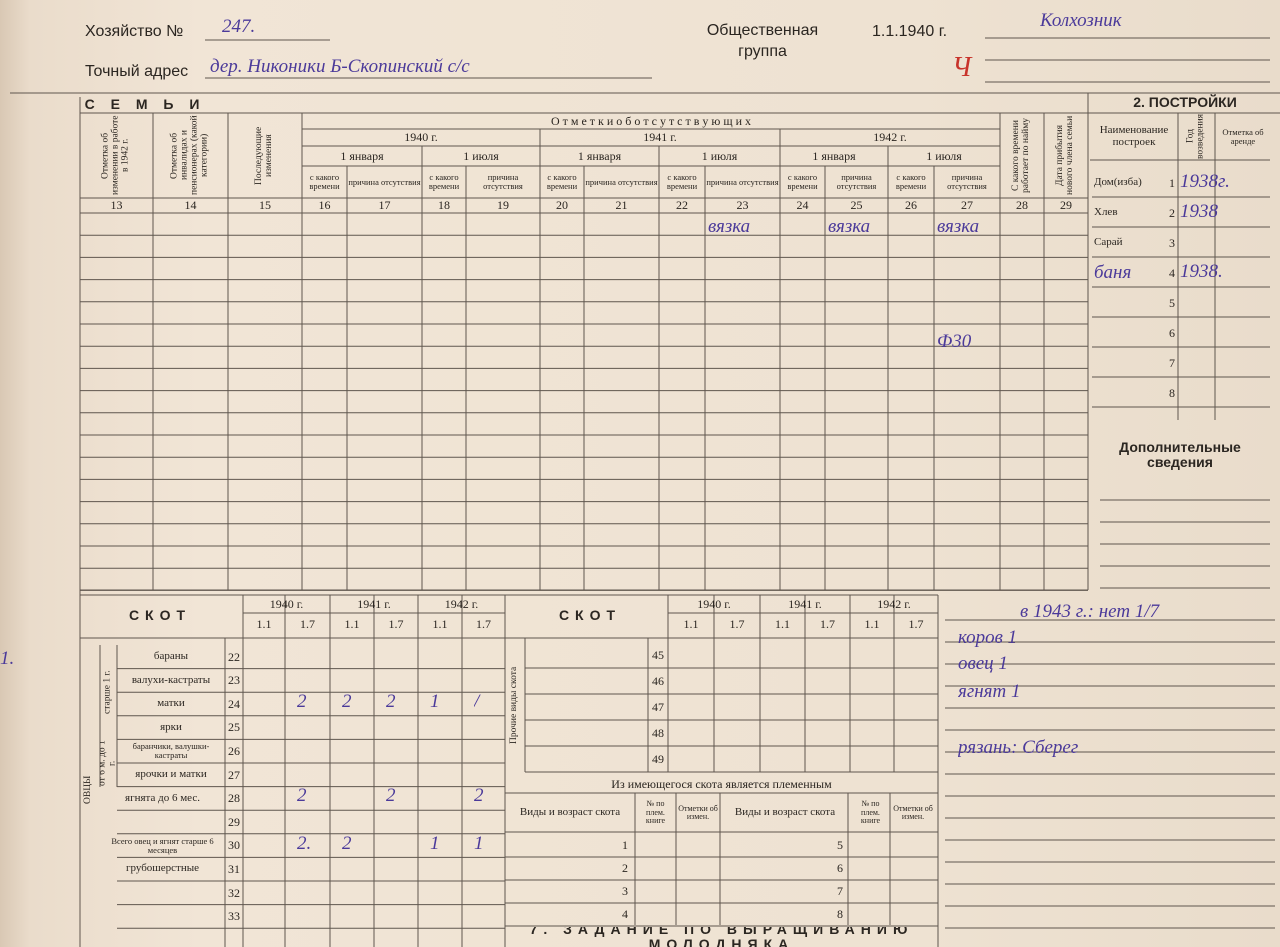 This screenshot has height=947, width=1280. Describe the element at coordinates (190, 205) in the screenshot. I see `column-number: 14` at that location.